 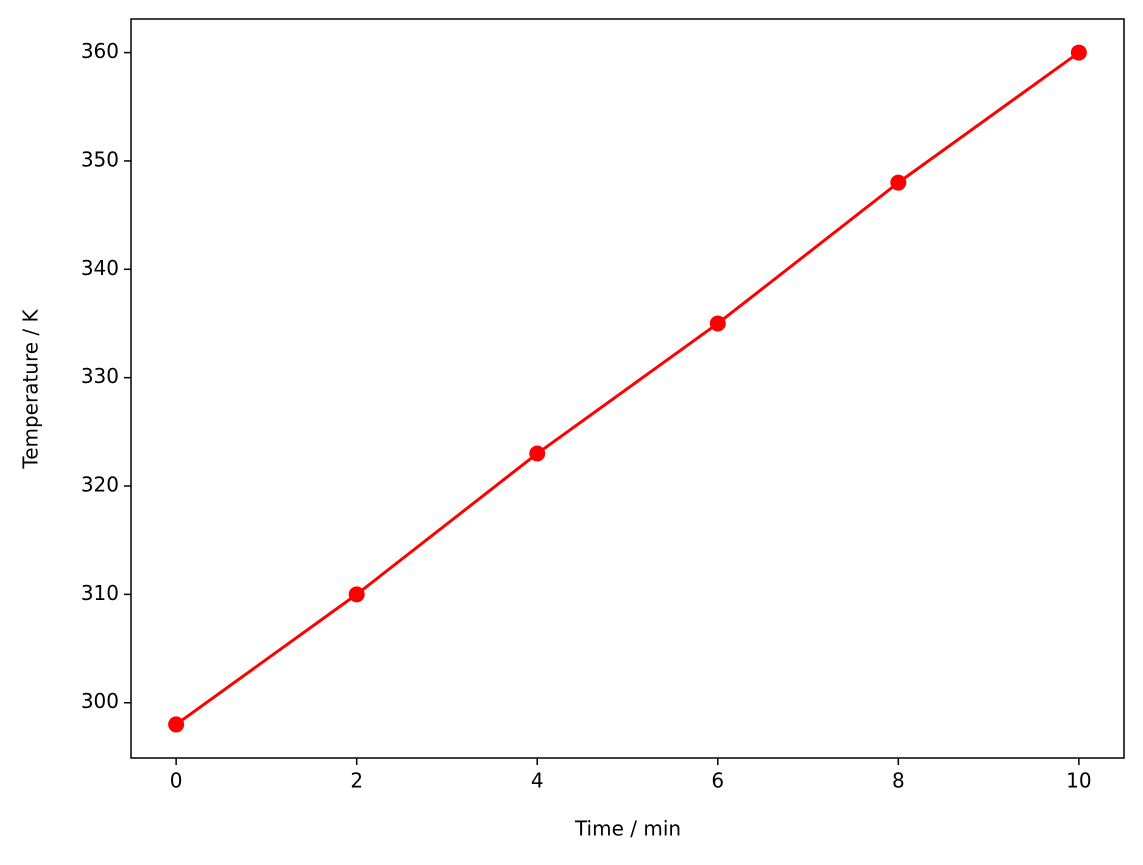 I want to click on x-tick-label: 2, so click(x=356, y=781).